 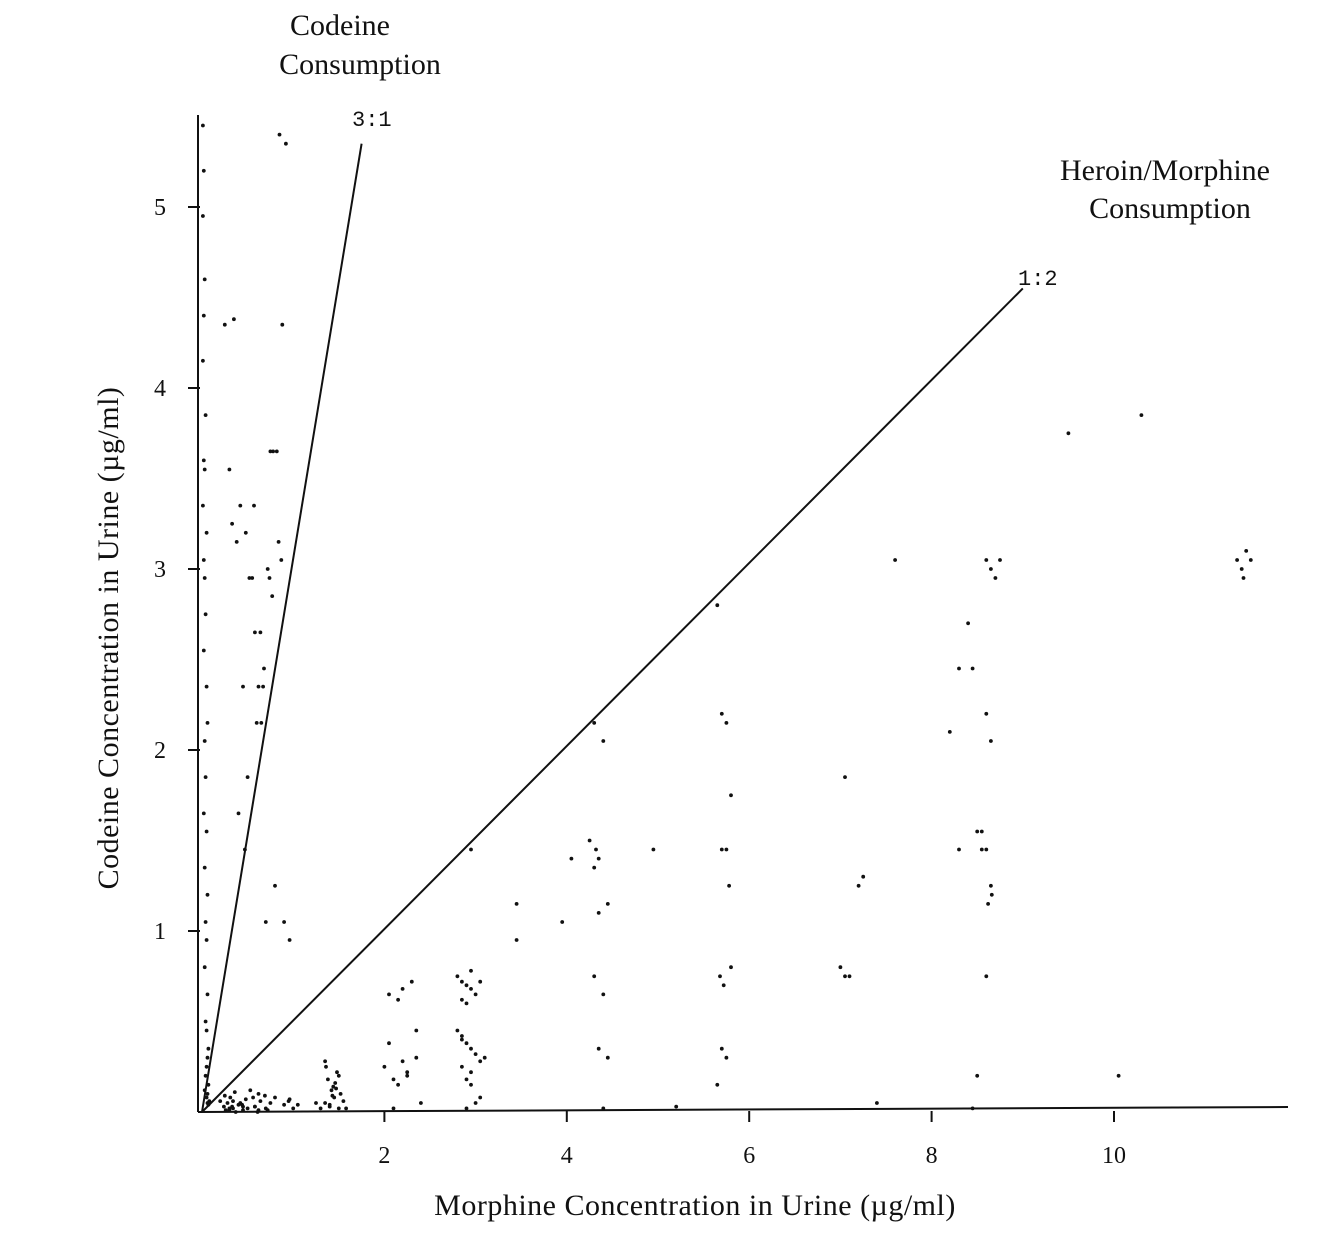 What do you see at coordinates (932, 1156) in the screenshot?
I see `x-tick-label-8: 8` at bounding box center [932, 1156].